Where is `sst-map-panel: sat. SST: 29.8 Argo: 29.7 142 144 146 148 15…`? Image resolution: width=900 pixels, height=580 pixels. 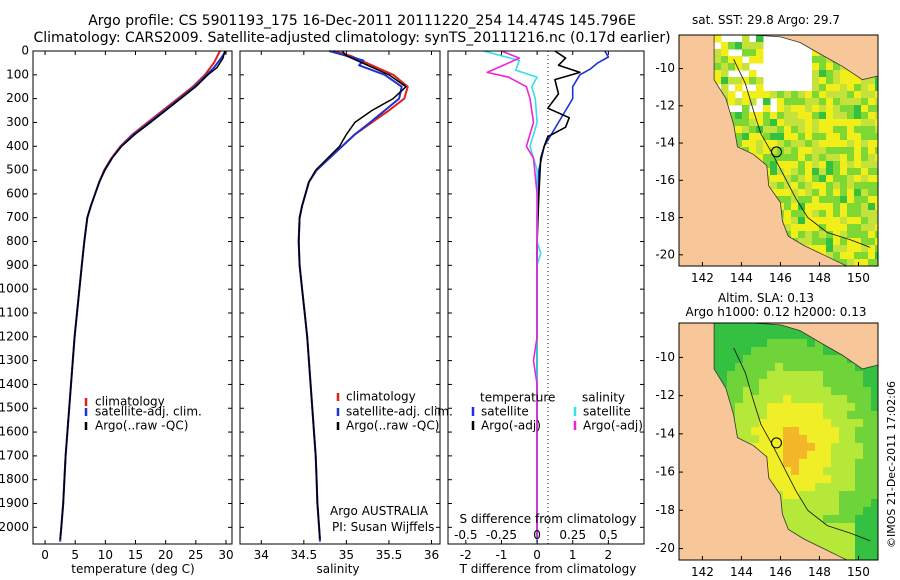 sst-map-panel: sat. SST: 29.8 Argo: 29.7 142 144 146 148 15… is located at coordinates (767, 149).